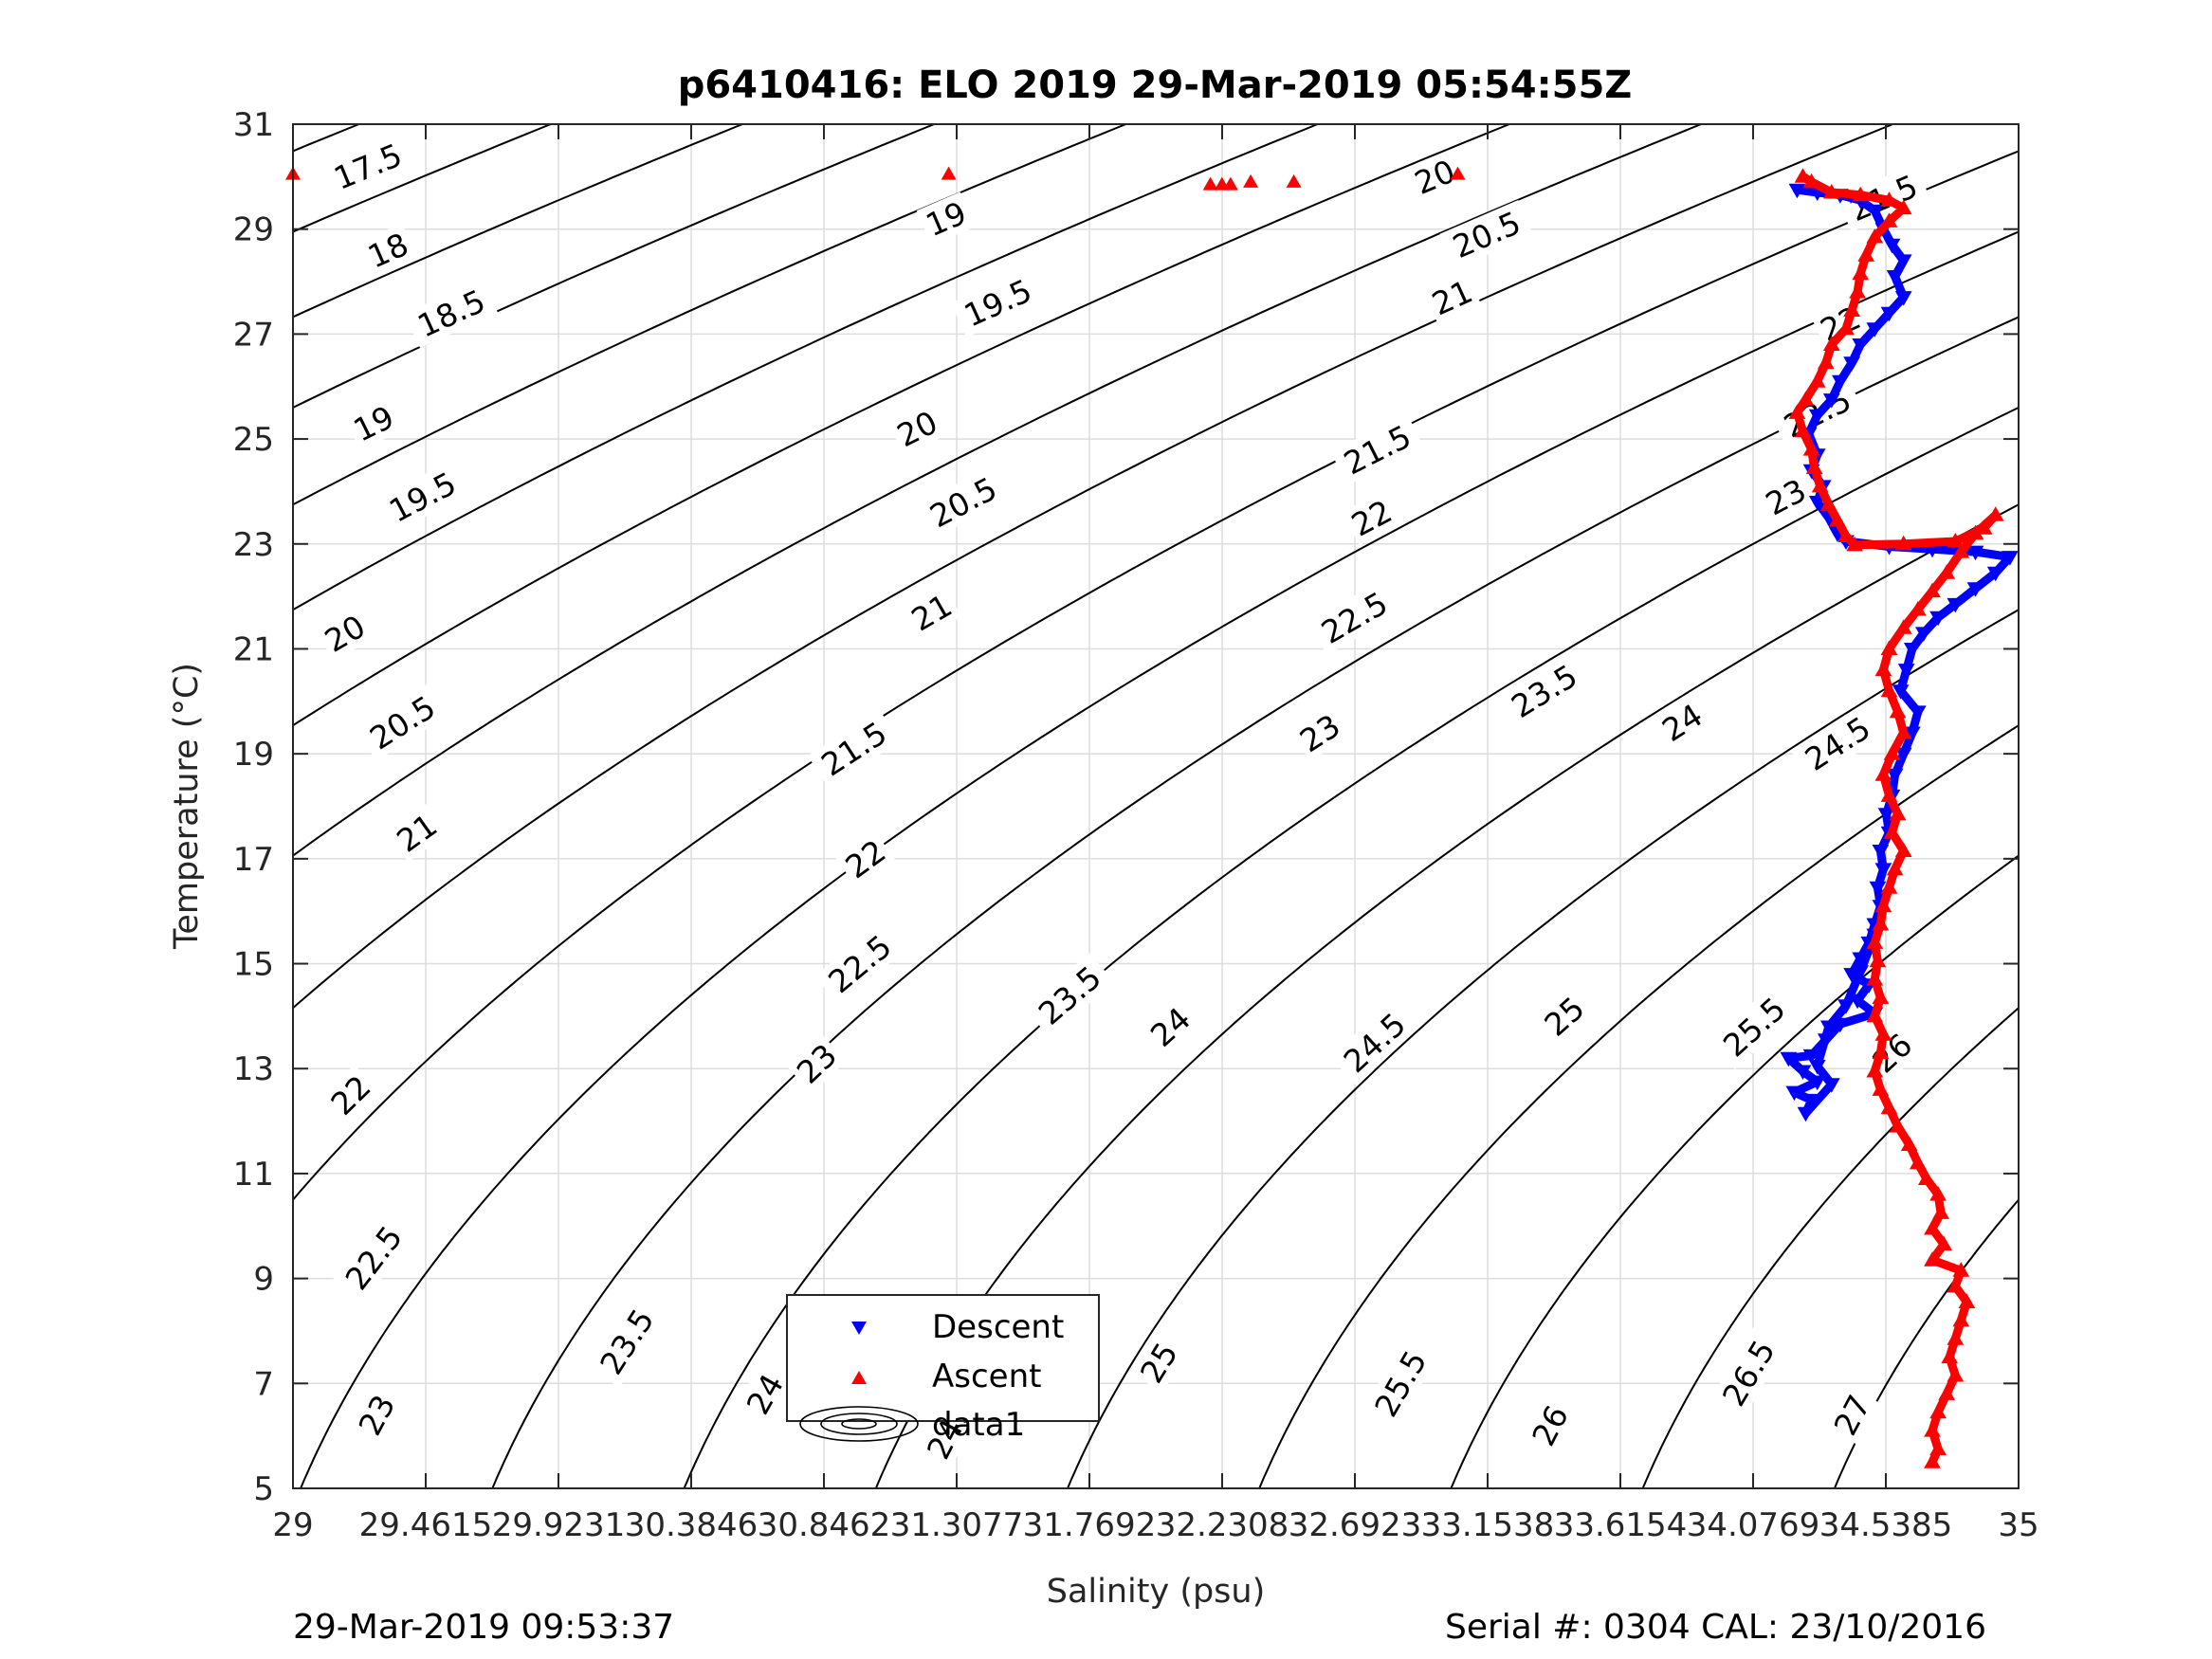  What do you see at coordinates (263, 1489) in the screenshot?
I see `y-tick-label: 5` at bounding box center [263, 1489].